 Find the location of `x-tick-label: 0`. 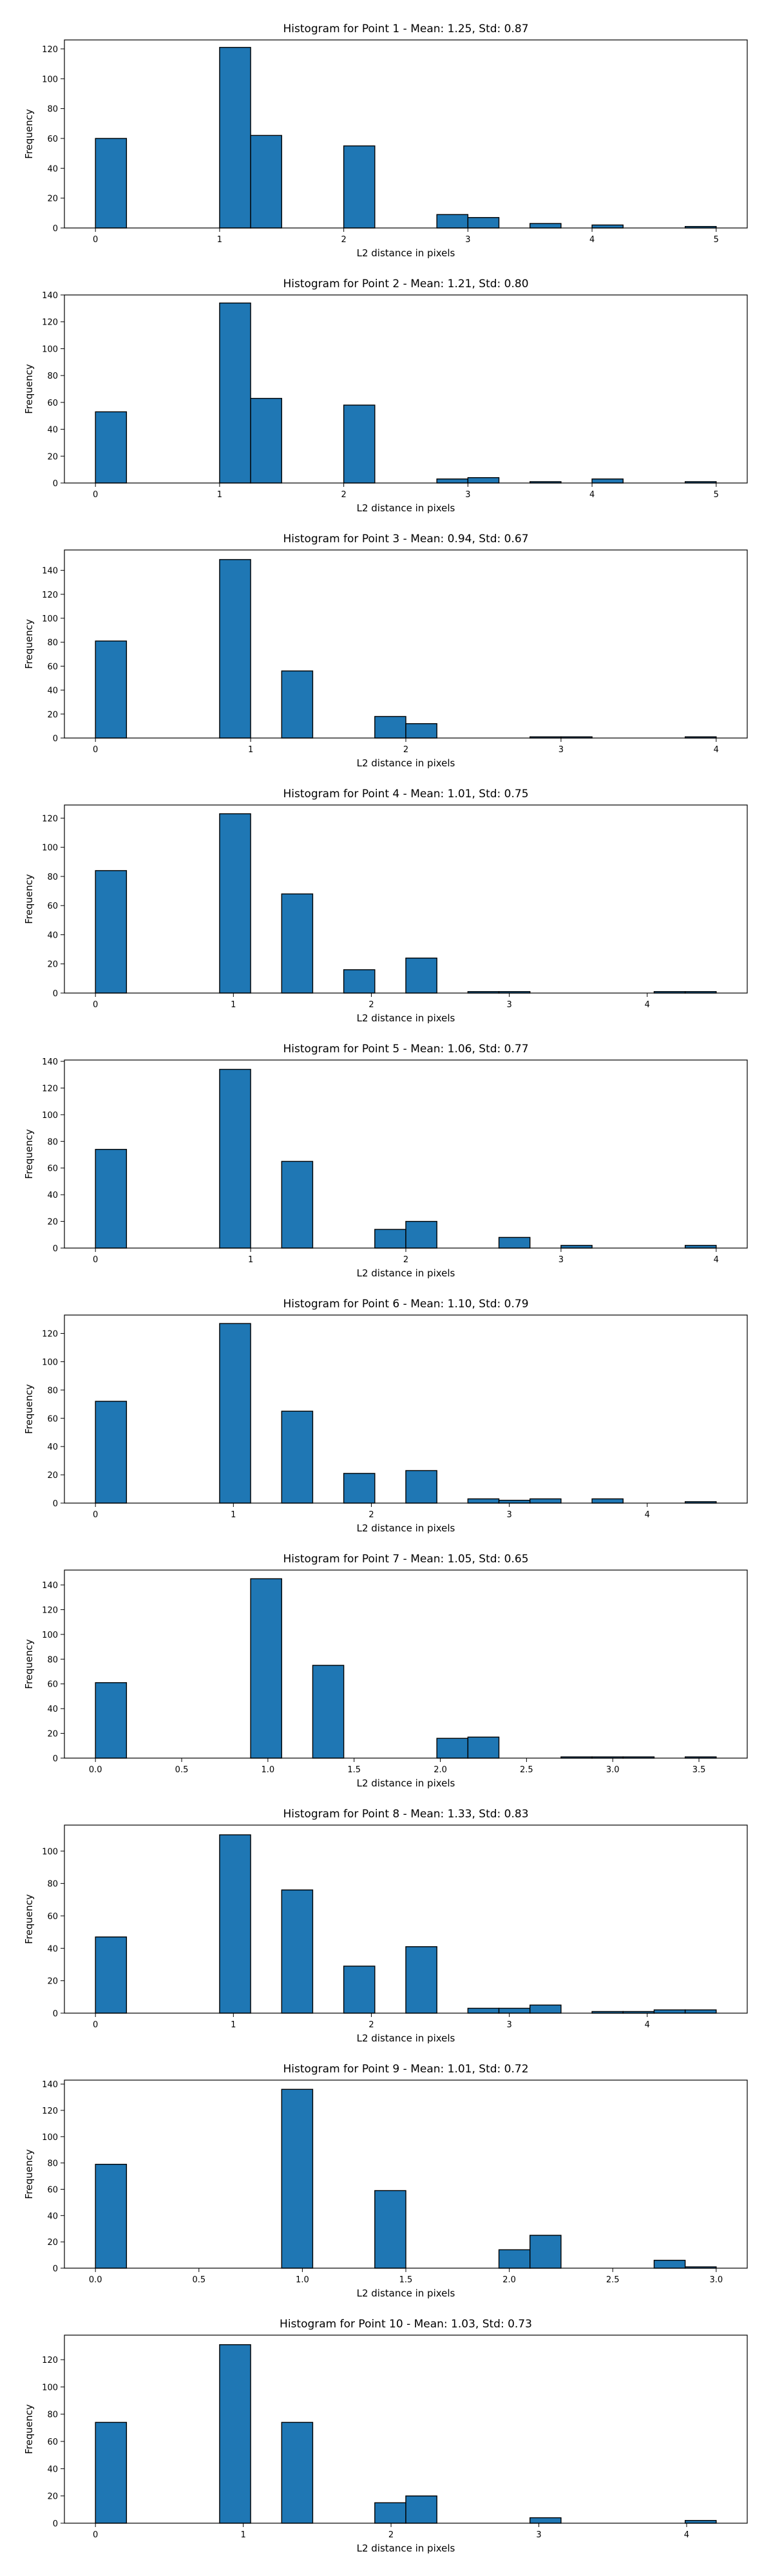

x-tick-label: 0 is located at coordinates (95, 2535).